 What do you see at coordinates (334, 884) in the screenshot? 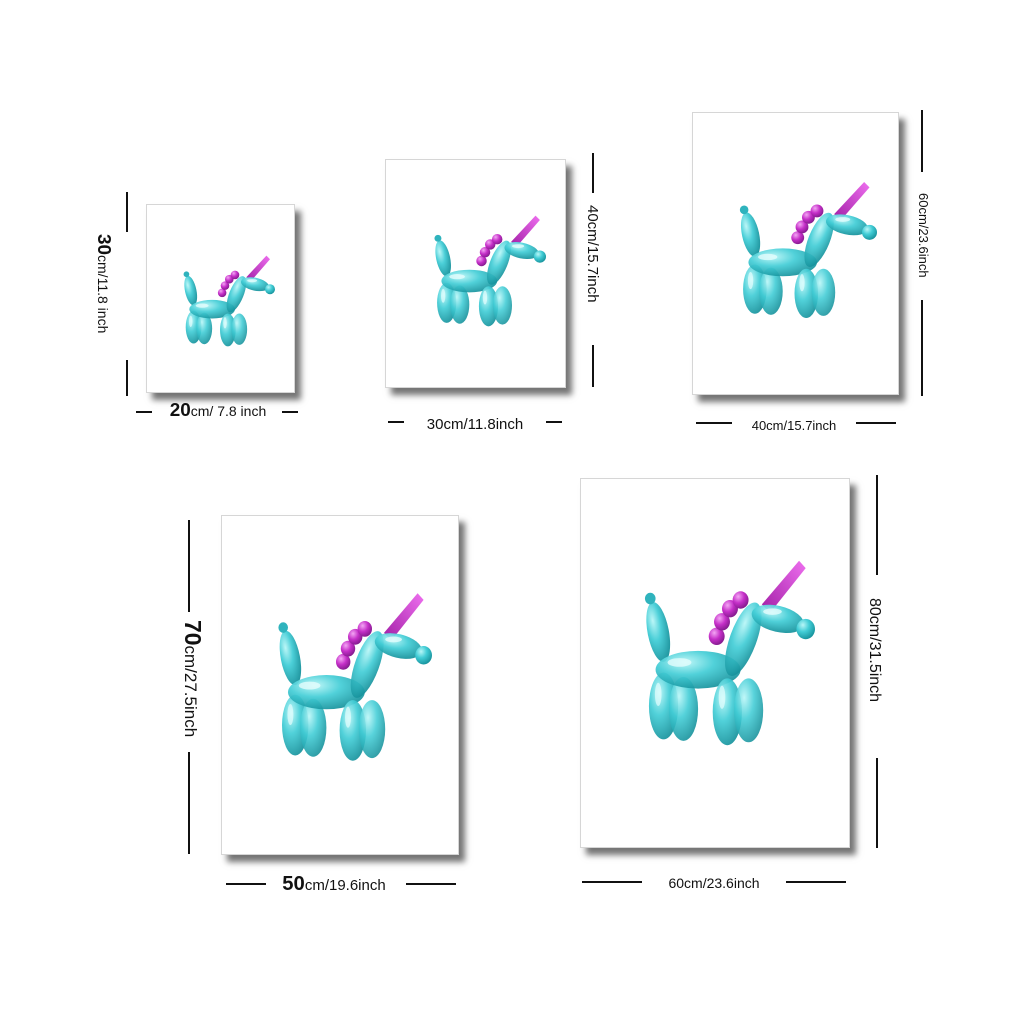
I see `width-label-50x70: 50cm/19.6inch` at bounding box center [334, 884].